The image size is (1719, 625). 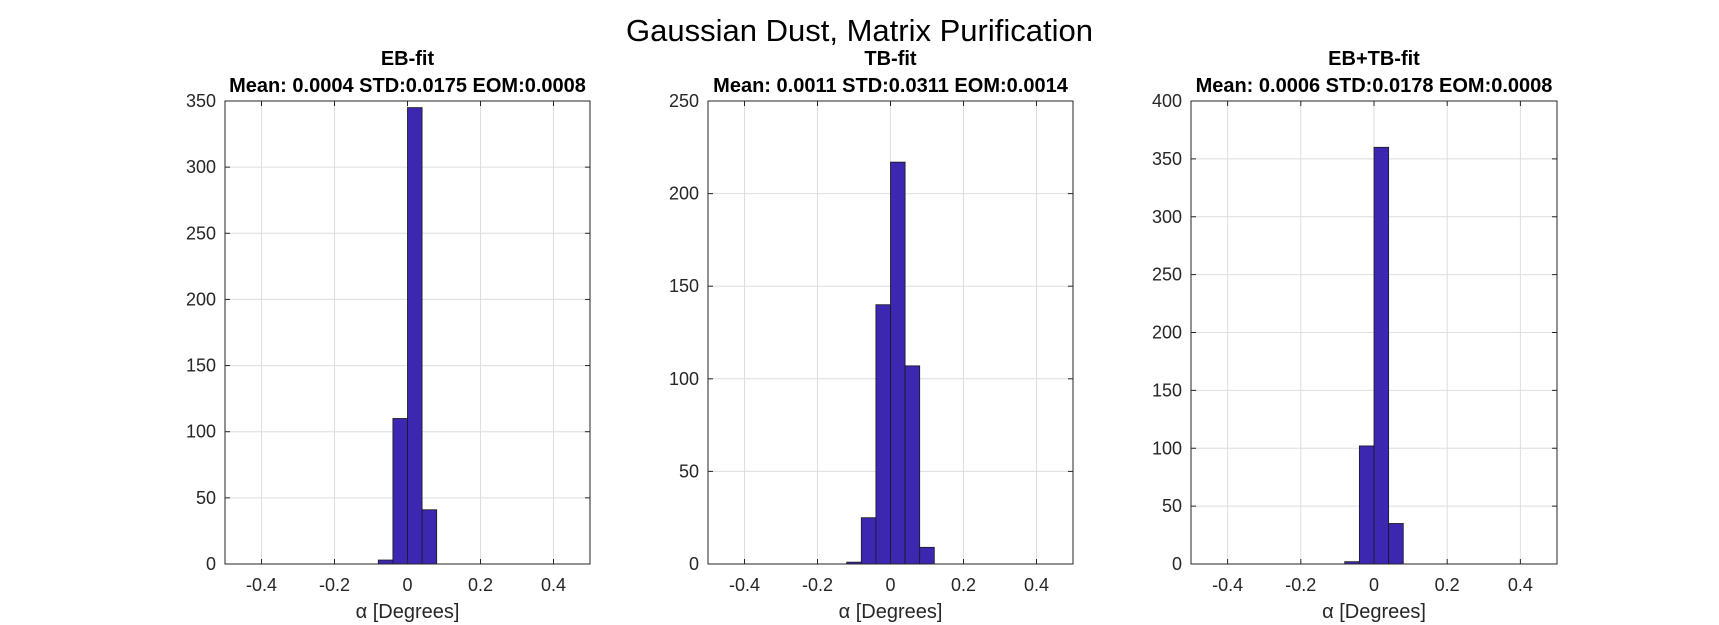 I want to click on panel-stats: Mean: 0.0006 STD:0.0178 EOM:0.0008, so click(x=1374, y=86).